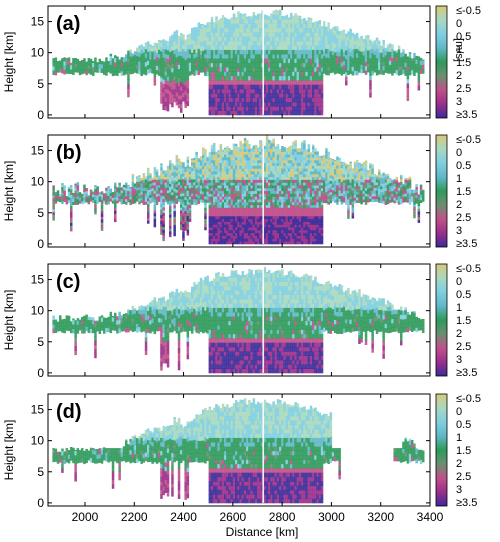 The height and width of the screenshot is (542, 500). I want to click on x-tick-label: 3200, so click(380, 517).